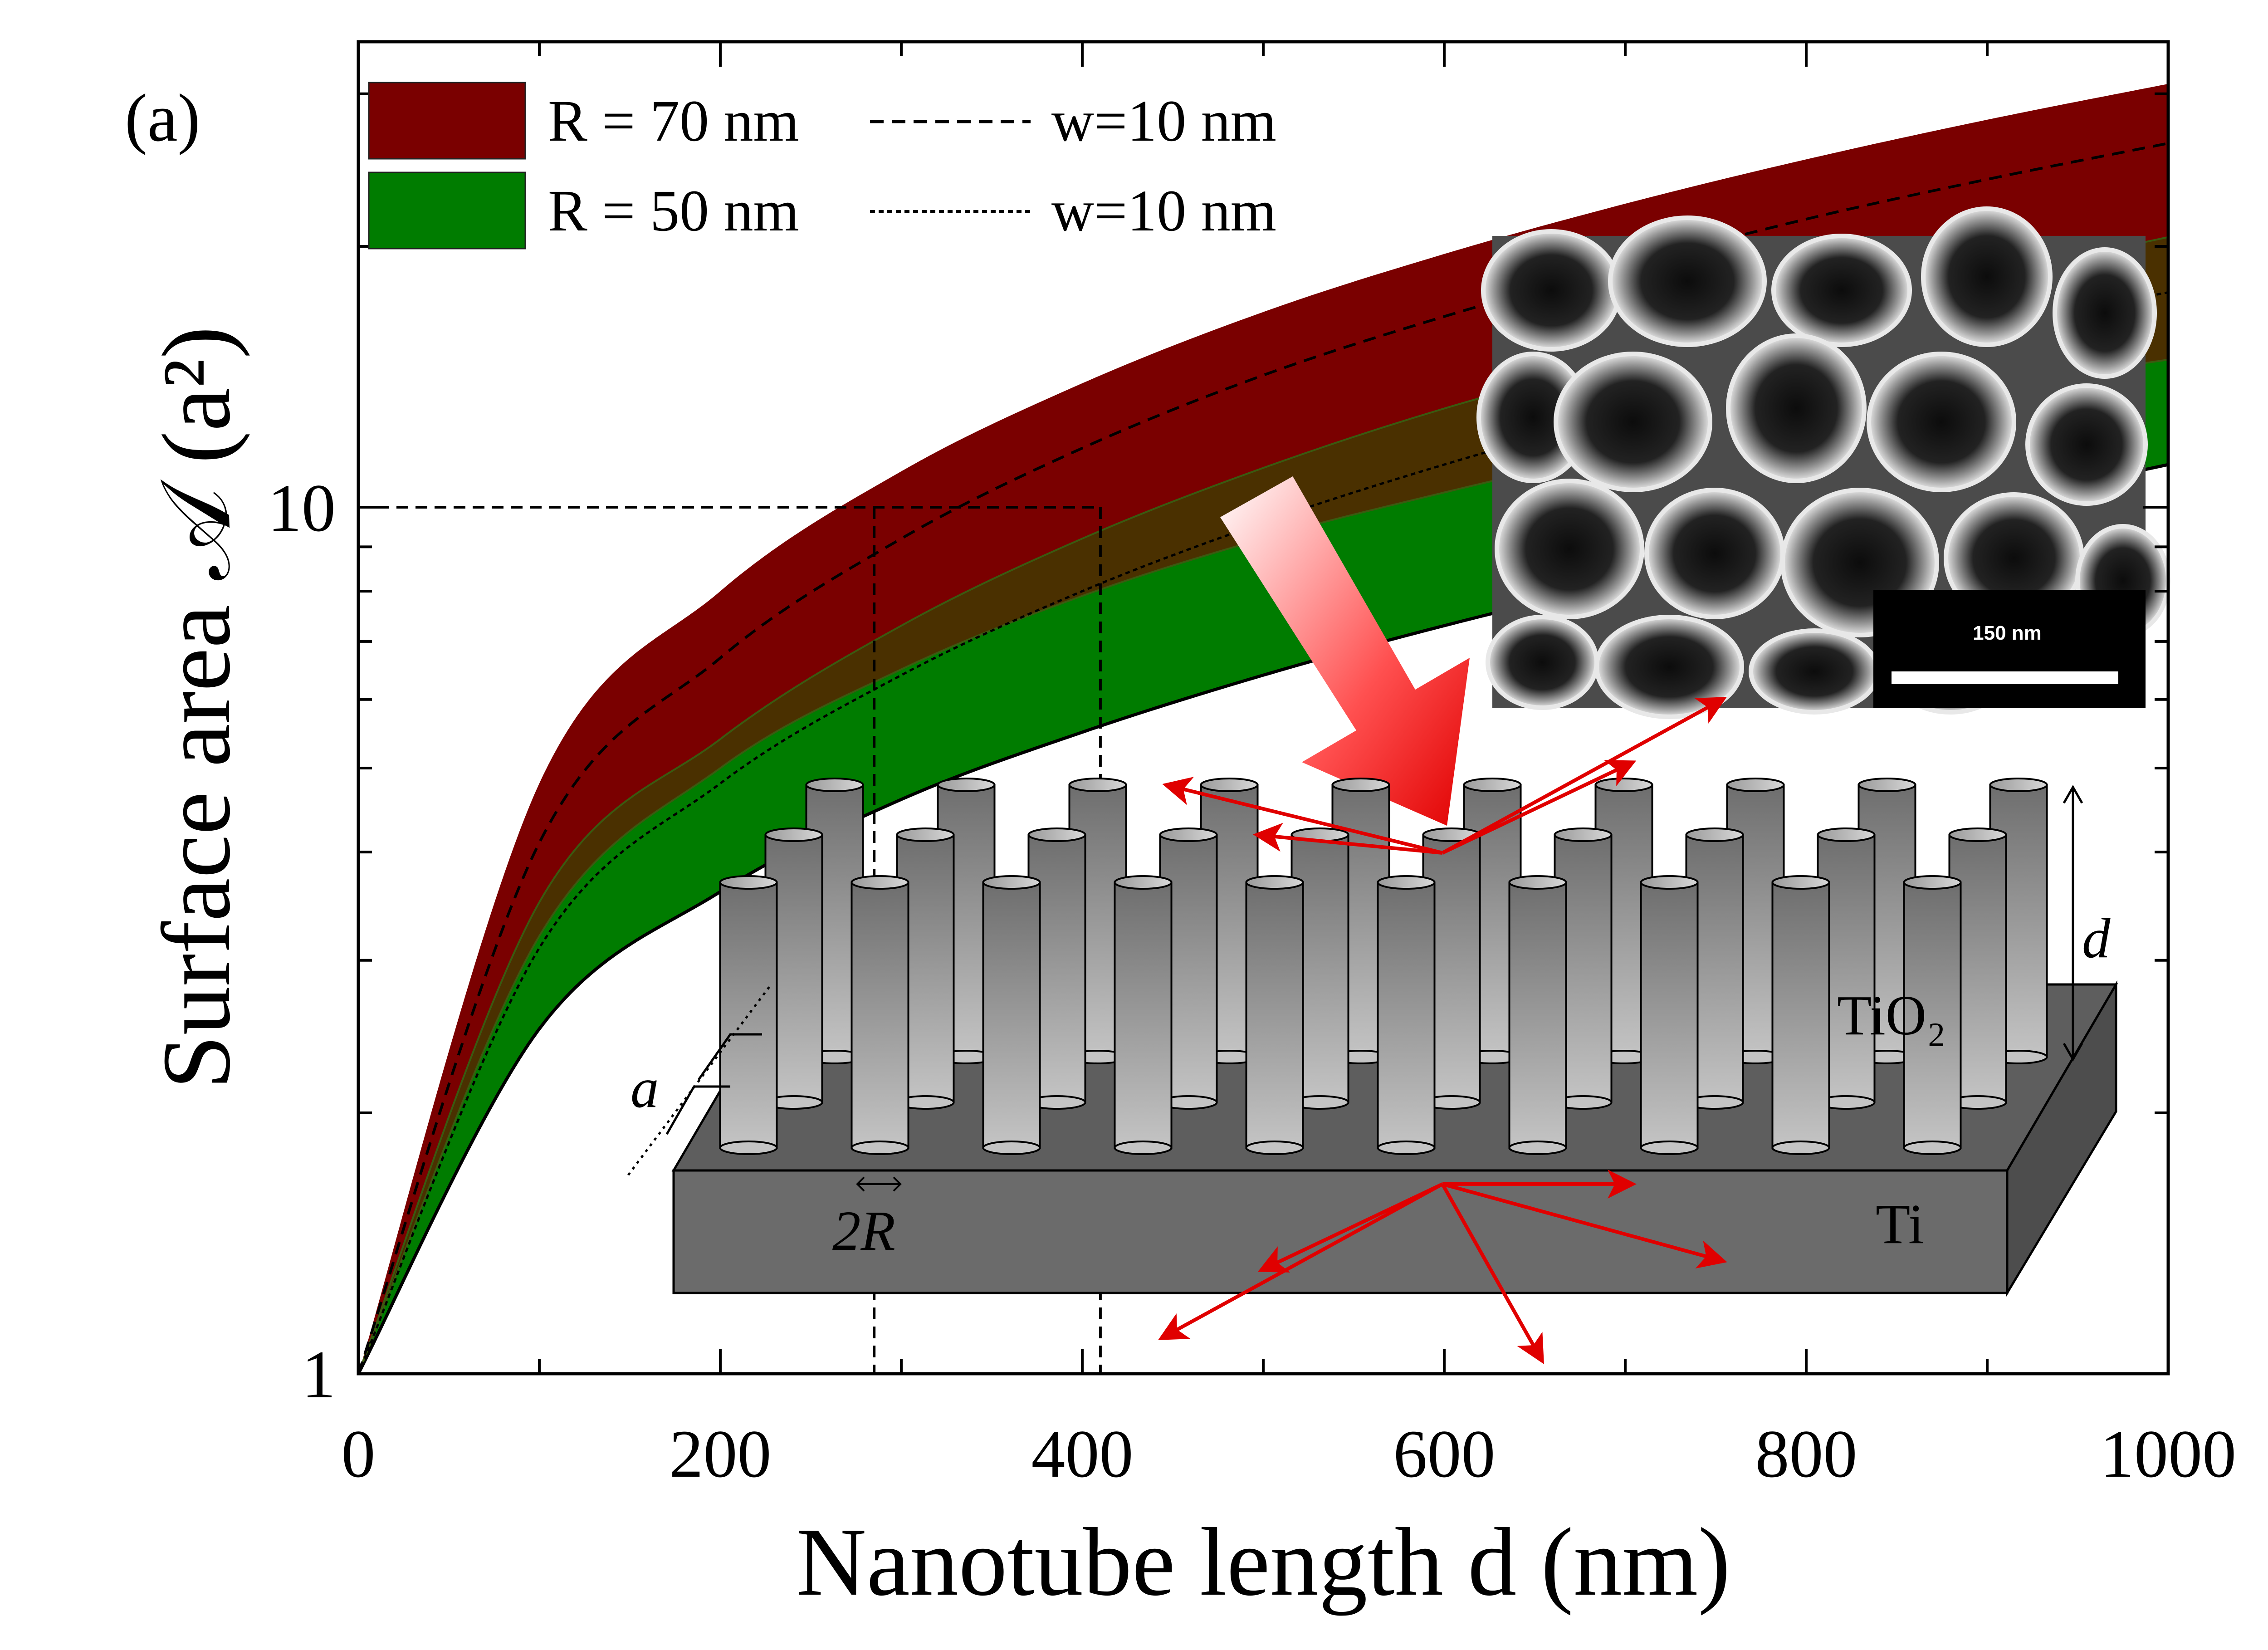 The width and height of the screenshot is (2268, 1650). What do you see at coordinates (1263, 1562) in the screenshot?
I see `x-axis-title: Nanotube length d (nm)` at bounding box center [1263, 1562].